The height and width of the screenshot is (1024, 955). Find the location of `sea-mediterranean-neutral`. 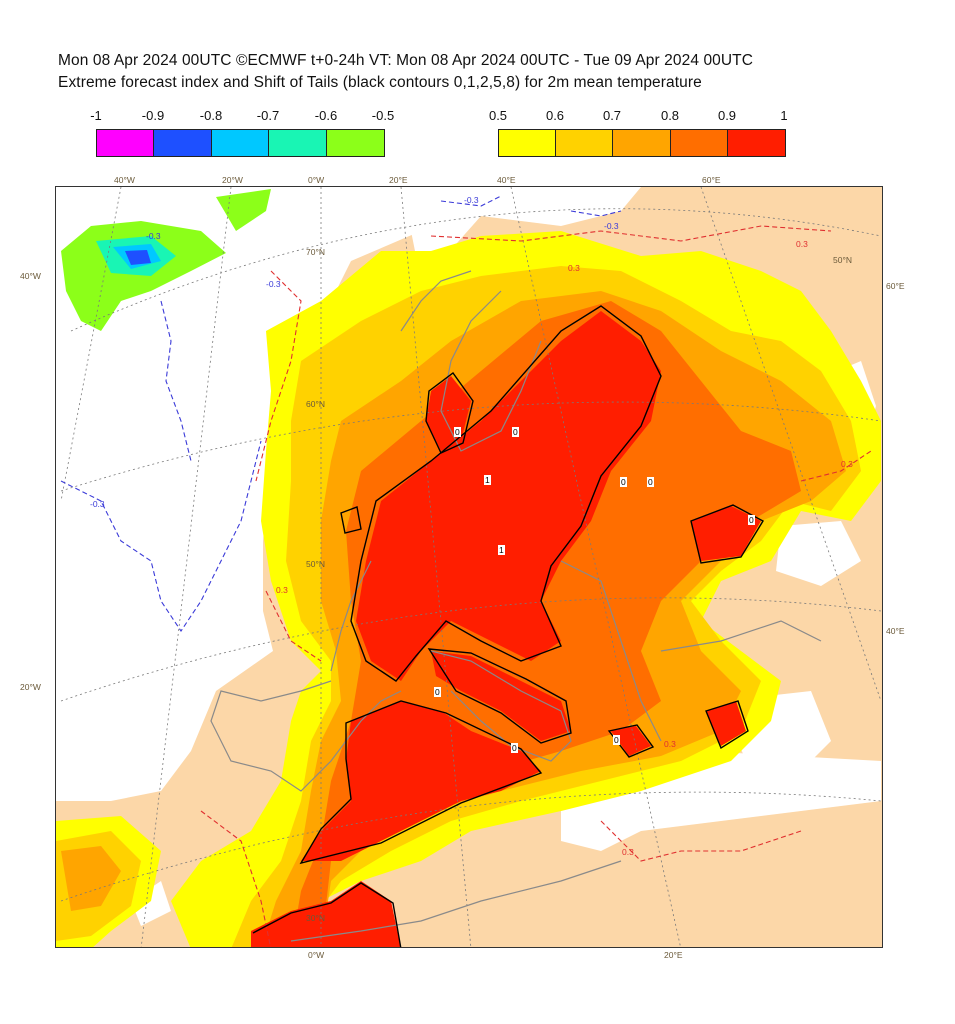

sea-mediterranean-neutral is located at coordinates (721, 801).